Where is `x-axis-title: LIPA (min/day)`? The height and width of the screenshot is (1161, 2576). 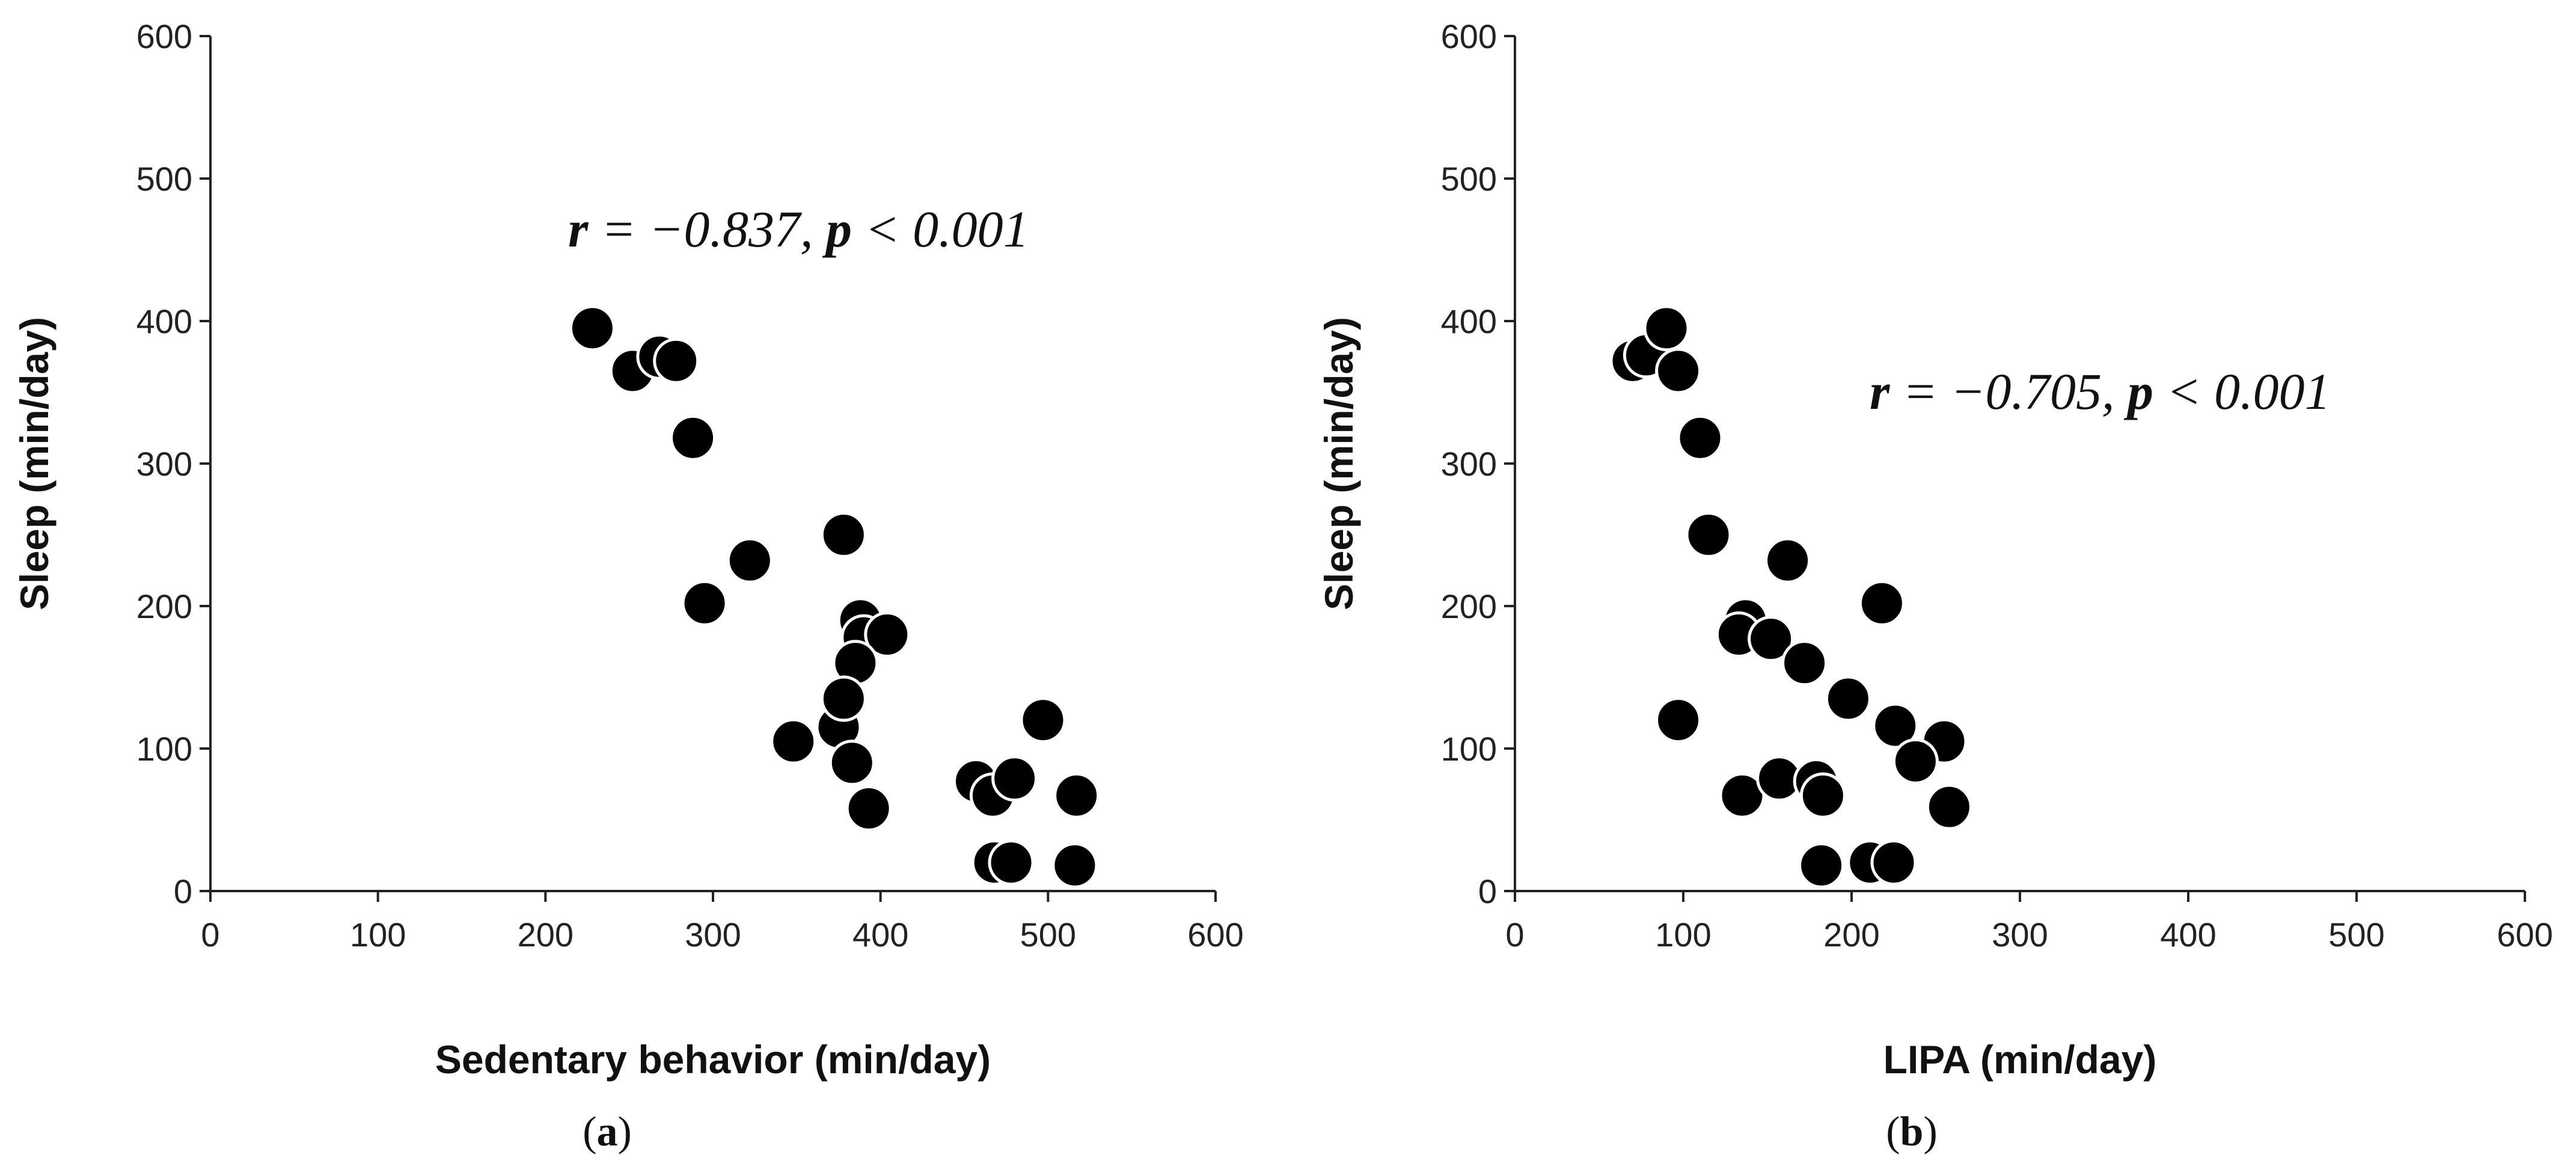 x-axis-title: LIPA (min/day) is located at coordinates (2020, 1059).